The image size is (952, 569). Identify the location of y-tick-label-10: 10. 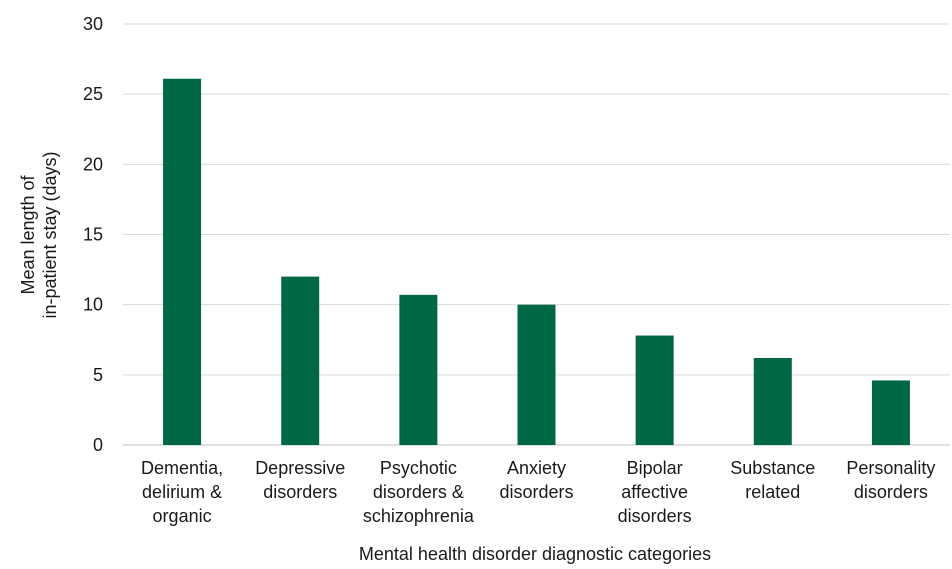
(93, 305).